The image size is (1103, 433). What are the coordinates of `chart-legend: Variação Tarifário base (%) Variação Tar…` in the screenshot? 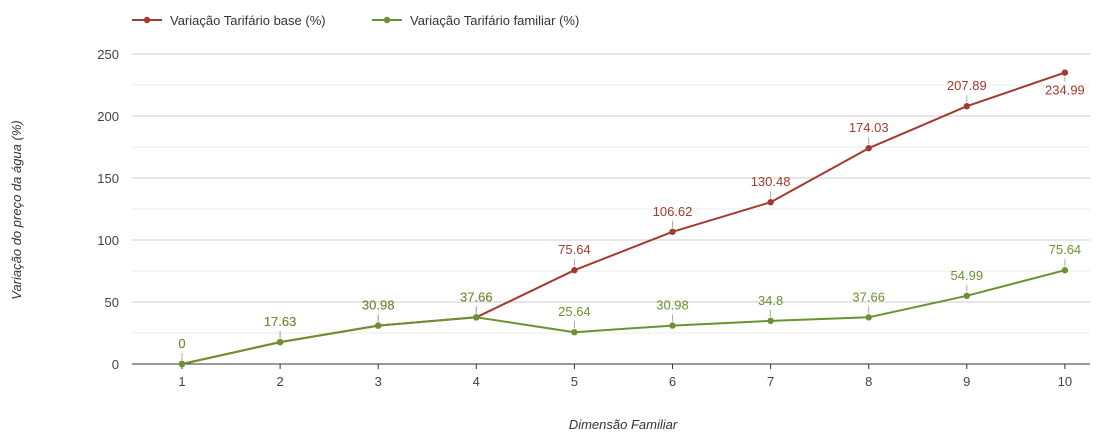 It's located at (355, 20).